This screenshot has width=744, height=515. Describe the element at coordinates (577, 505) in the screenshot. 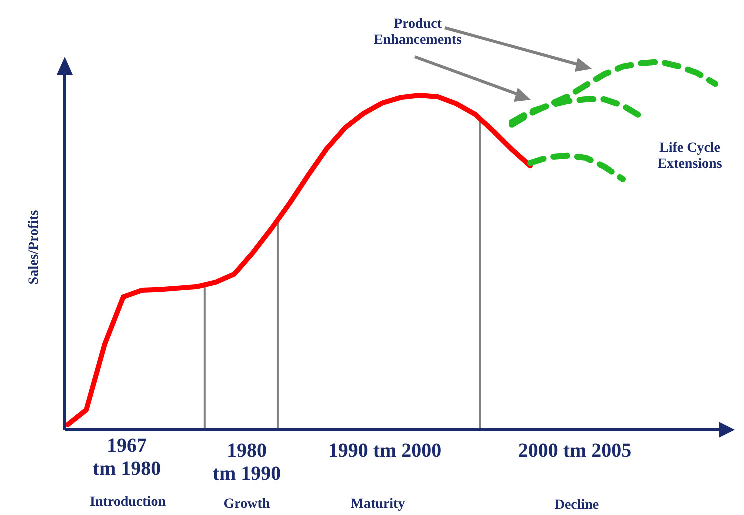

I see `text: Decline` at that location.